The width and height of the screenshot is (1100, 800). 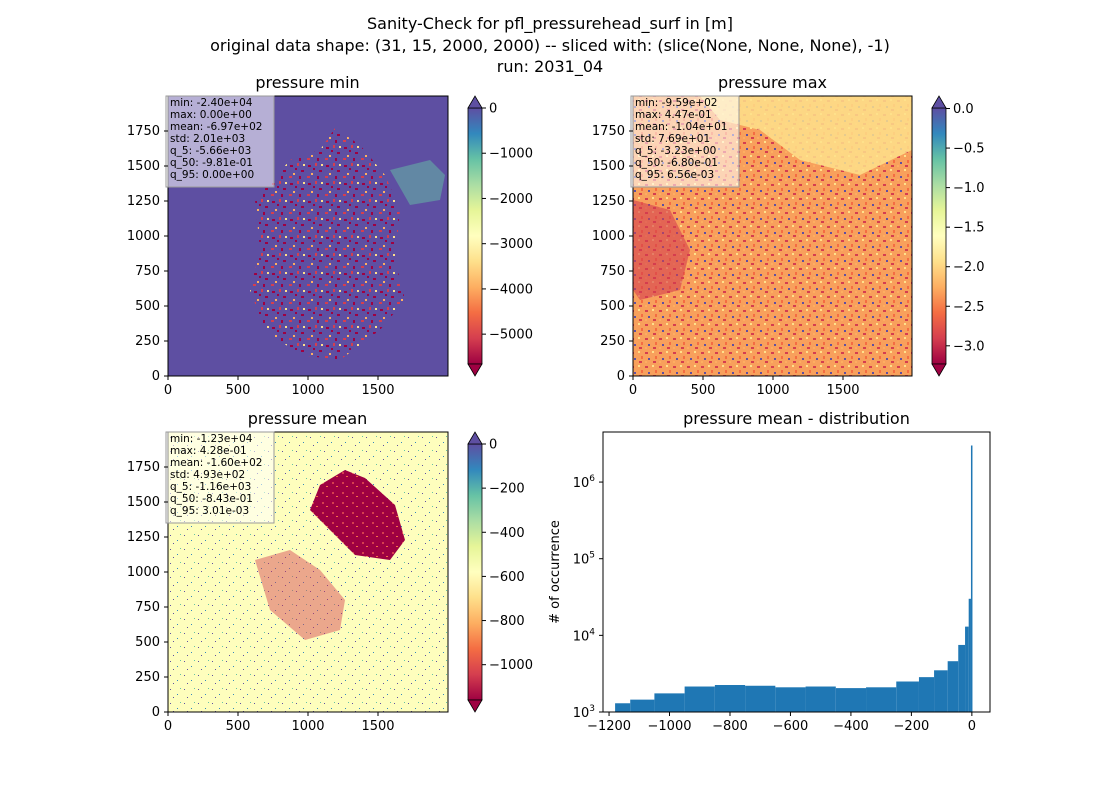 What do you see at coordinates (592, 479) in the screenshot?
I see `hist-y-tick-exponent: 6` at bounding box center [592, 479].